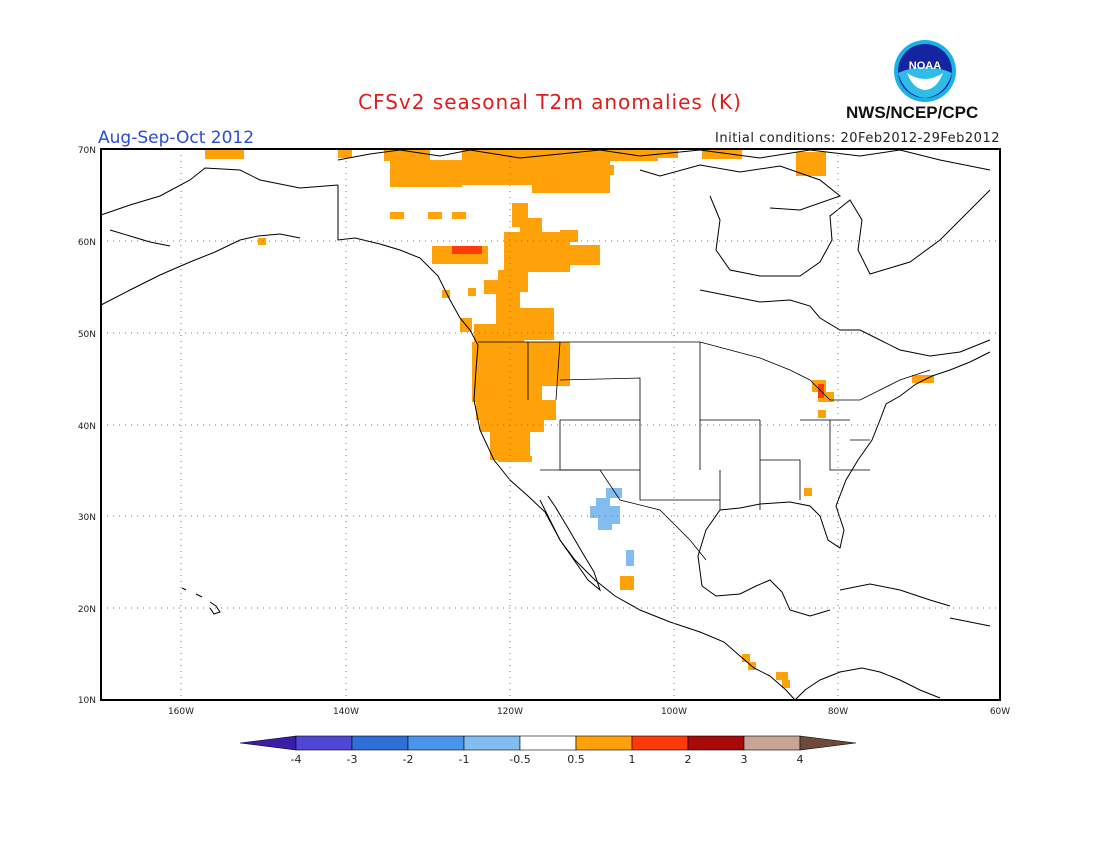 The image size is (1100, 850). What do you see at coordinates (352, 759) in the screenshot?
I see `colorbar-label: -3` at bounding box center [352, 759].